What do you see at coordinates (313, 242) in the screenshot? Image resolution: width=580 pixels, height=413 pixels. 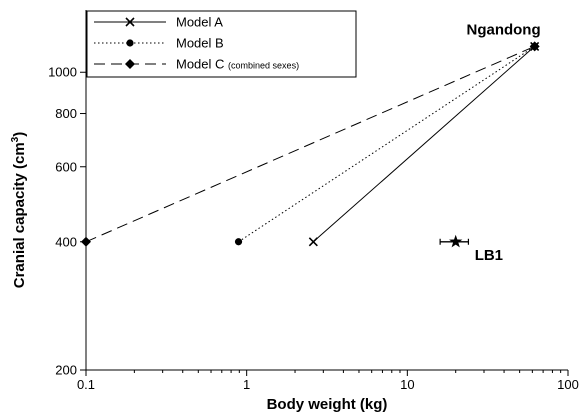 I see `data-point-model-a` at bounding box center [313, 242].